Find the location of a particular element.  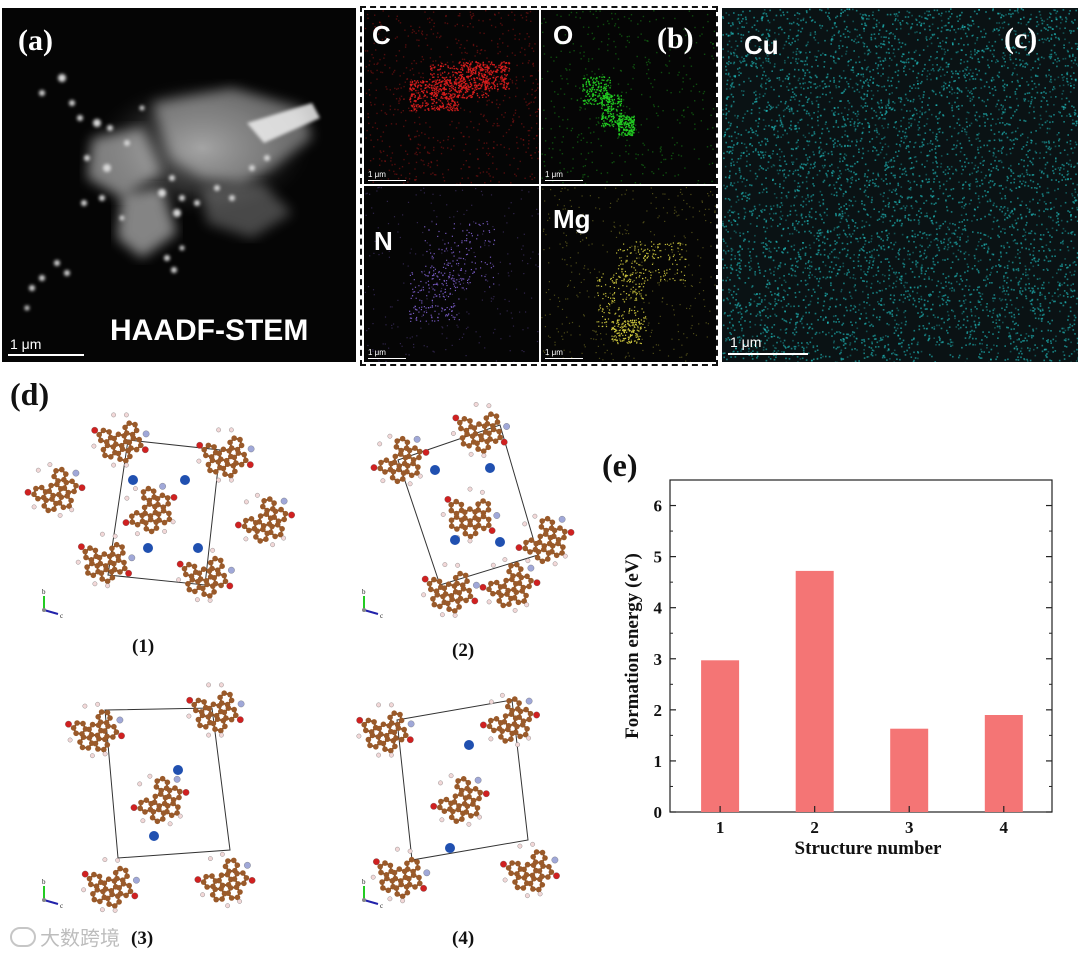

eds-map-cu-element: Cu is located at coordinates (761, 45).